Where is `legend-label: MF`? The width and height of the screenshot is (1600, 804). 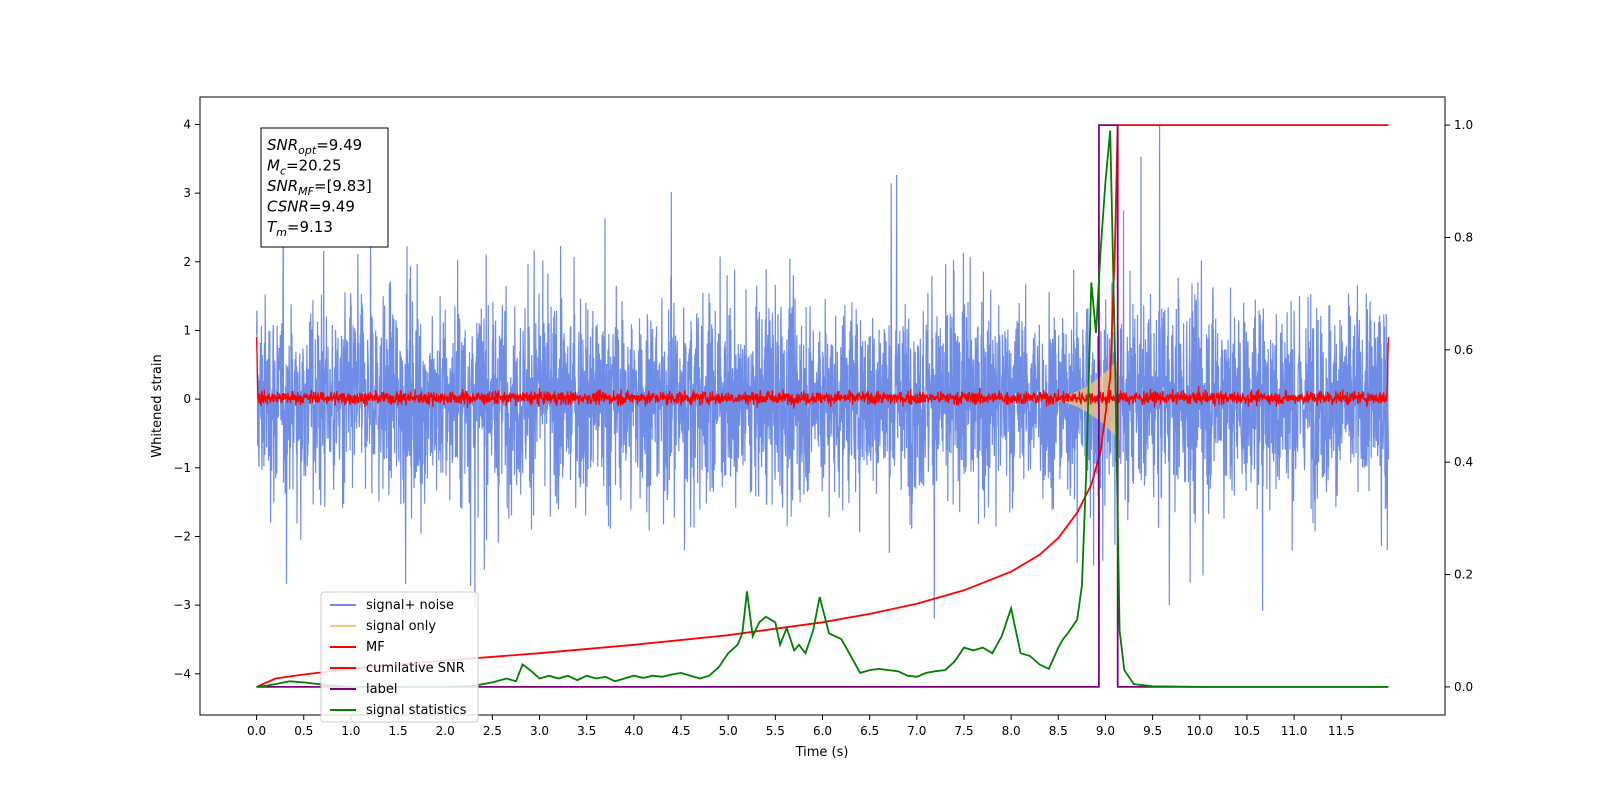 legend-label: MF is located at coordinates (375, 647).